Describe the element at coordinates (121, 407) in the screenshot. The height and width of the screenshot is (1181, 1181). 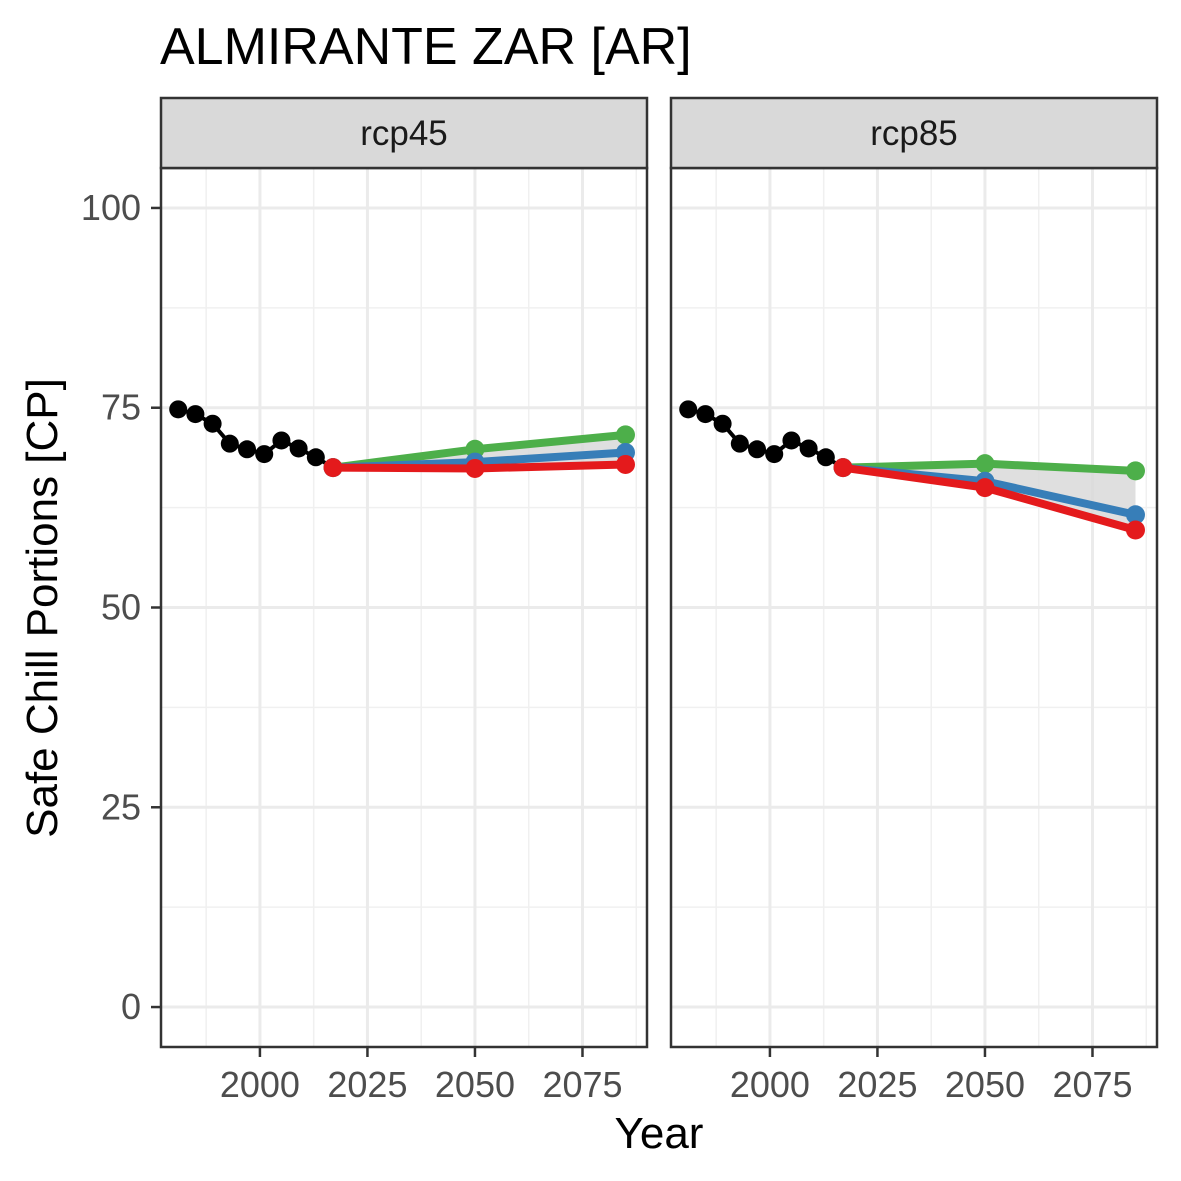
I see `y-tick-label: 75` at that location.